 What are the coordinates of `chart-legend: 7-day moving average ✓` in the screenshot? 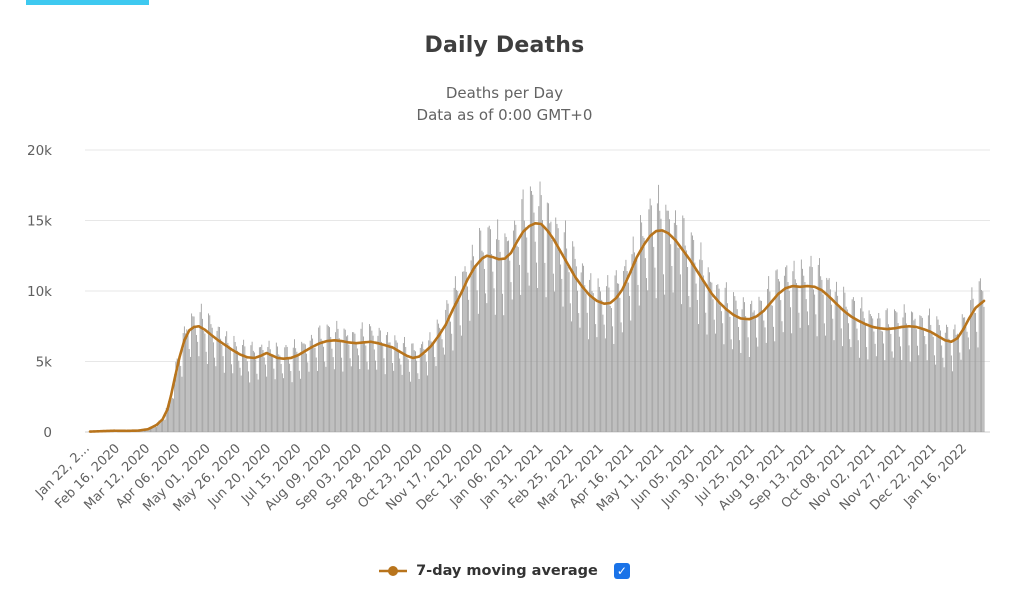 It's located at (504, 571).